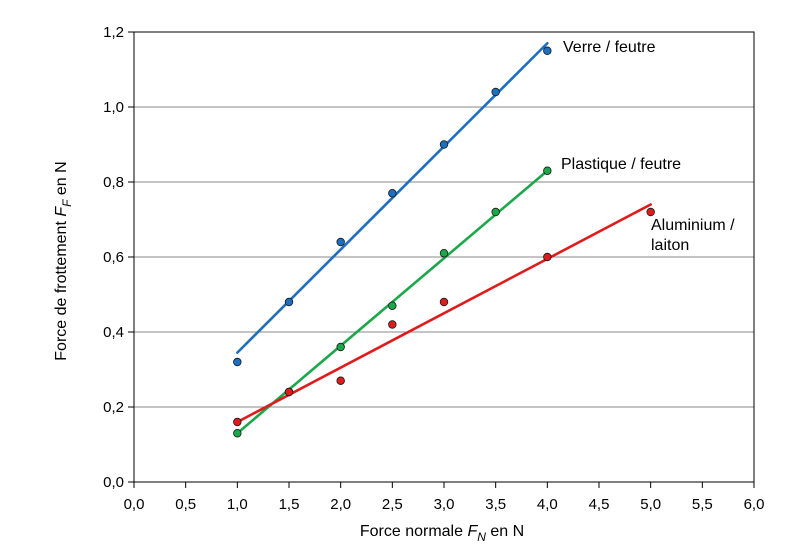 Image resolution: width=795 pixels, height=560 pixels. Describe the element at coordinates (495, 504) in the screenshot. I see `x-tick-label: 3,5` at that location.